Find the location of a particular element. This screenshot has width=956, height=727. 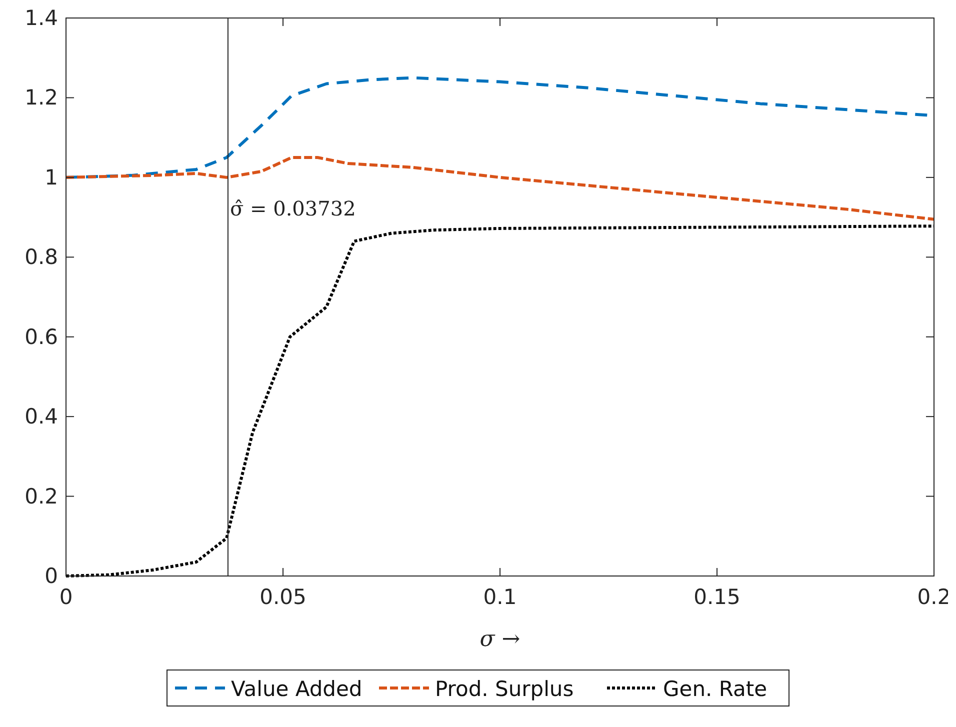

line-series is located at coordinates (500, 188).